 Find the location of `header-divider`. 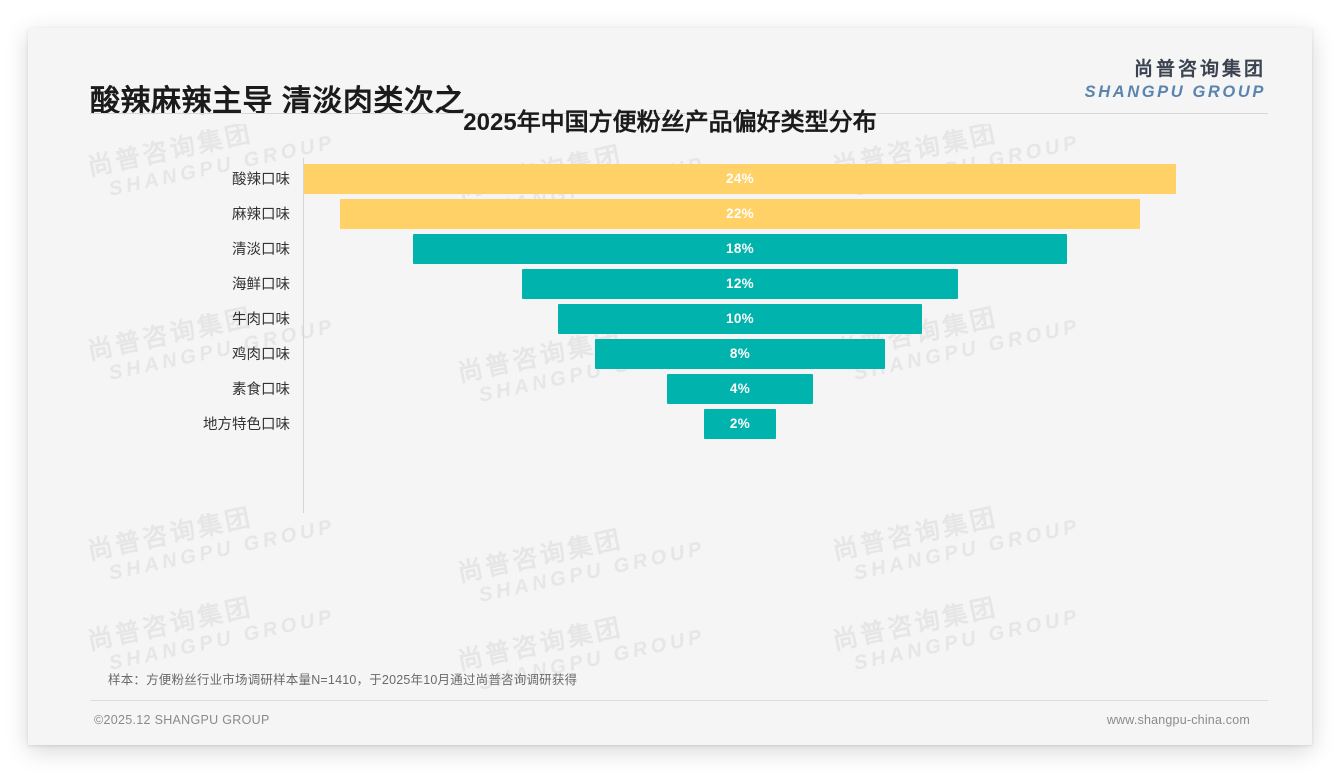

header-divider is located at coordinates (679, 113).